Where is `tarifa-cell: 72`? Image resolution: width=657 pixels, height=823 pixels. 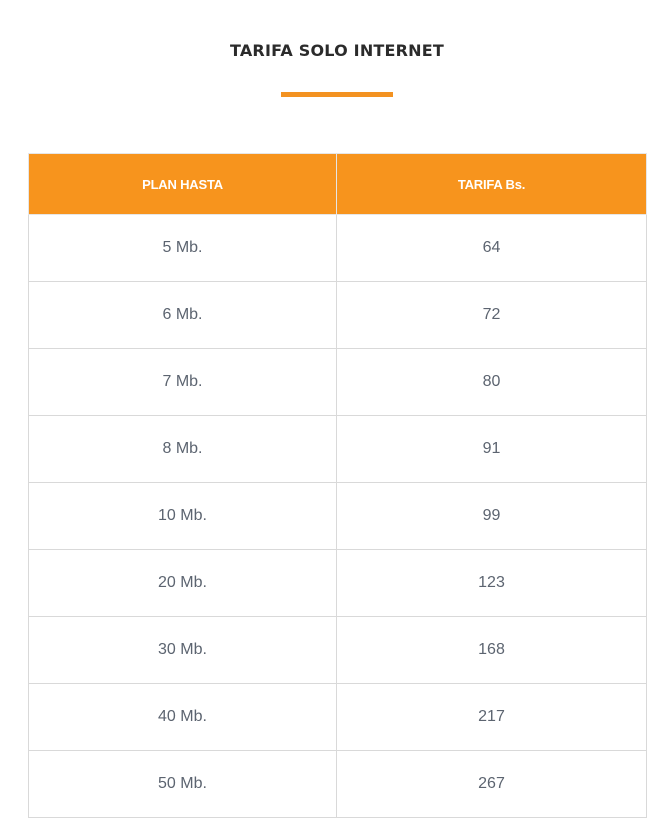 tarifa-cell: 72 is located at coordinates (491, 315).